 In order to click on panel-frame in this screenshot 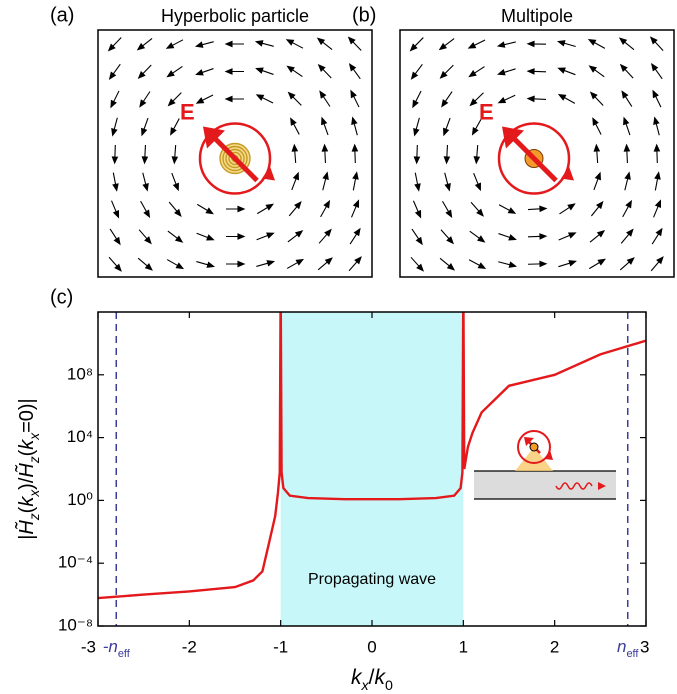, I will do `click(235, 153)`.